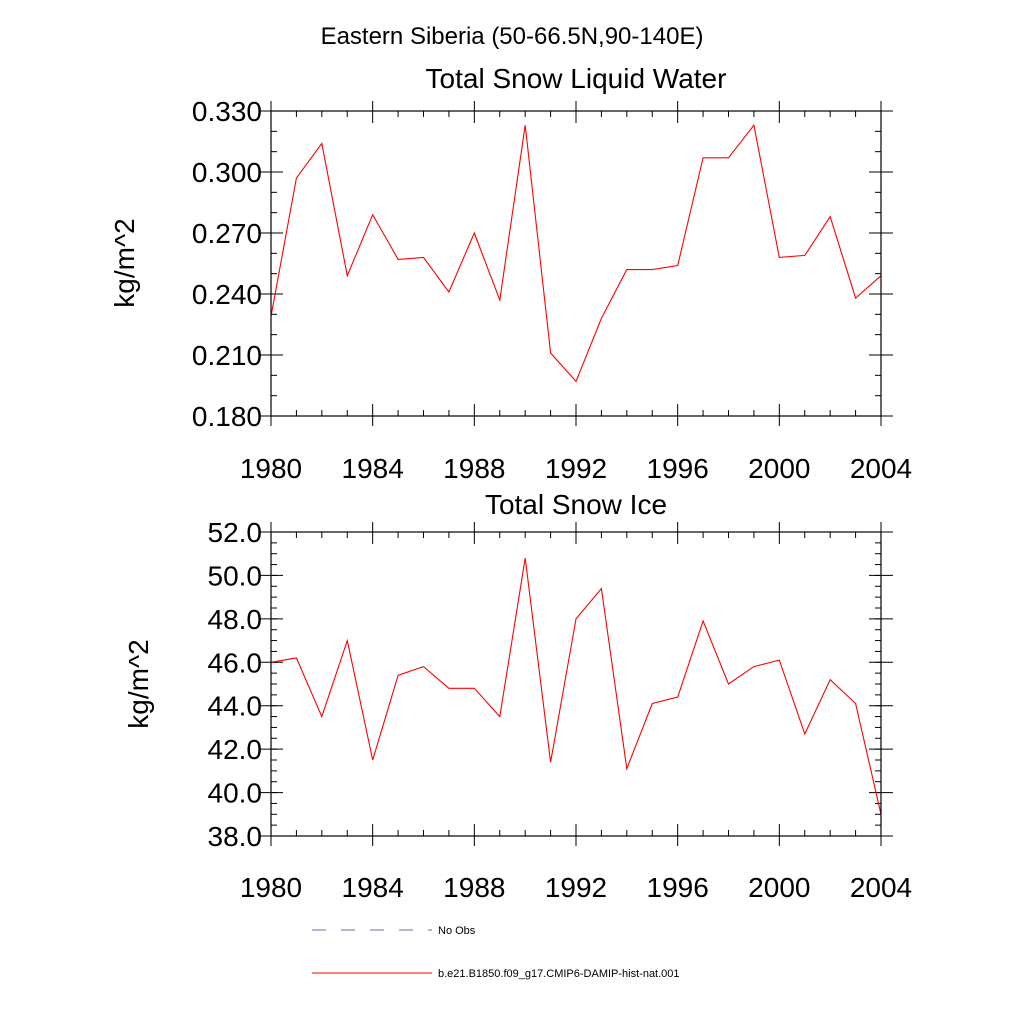 The width and height of the screenshot is (1024, 1024). Describe the element at coordinates (235, 706) in the screenshot. I see `y-tick-label: 44.0` at that location.